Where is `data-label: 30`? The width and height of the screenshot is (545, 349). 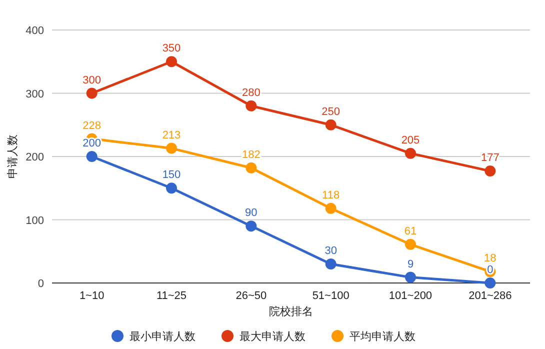
data-label: 30 is located at coordinates (330, 251).